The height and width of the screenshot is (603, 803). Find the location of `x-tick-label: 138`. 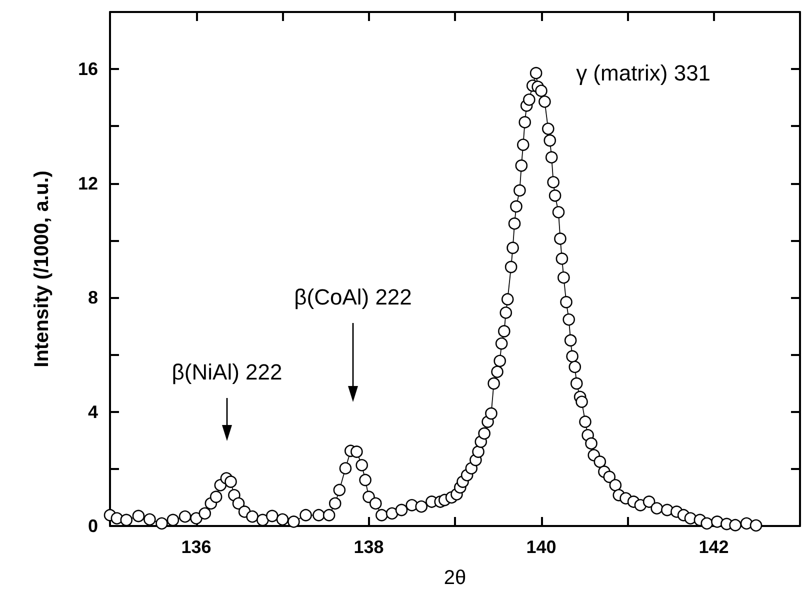

x-tick-label: 138 is located at coordinates (369, 547).